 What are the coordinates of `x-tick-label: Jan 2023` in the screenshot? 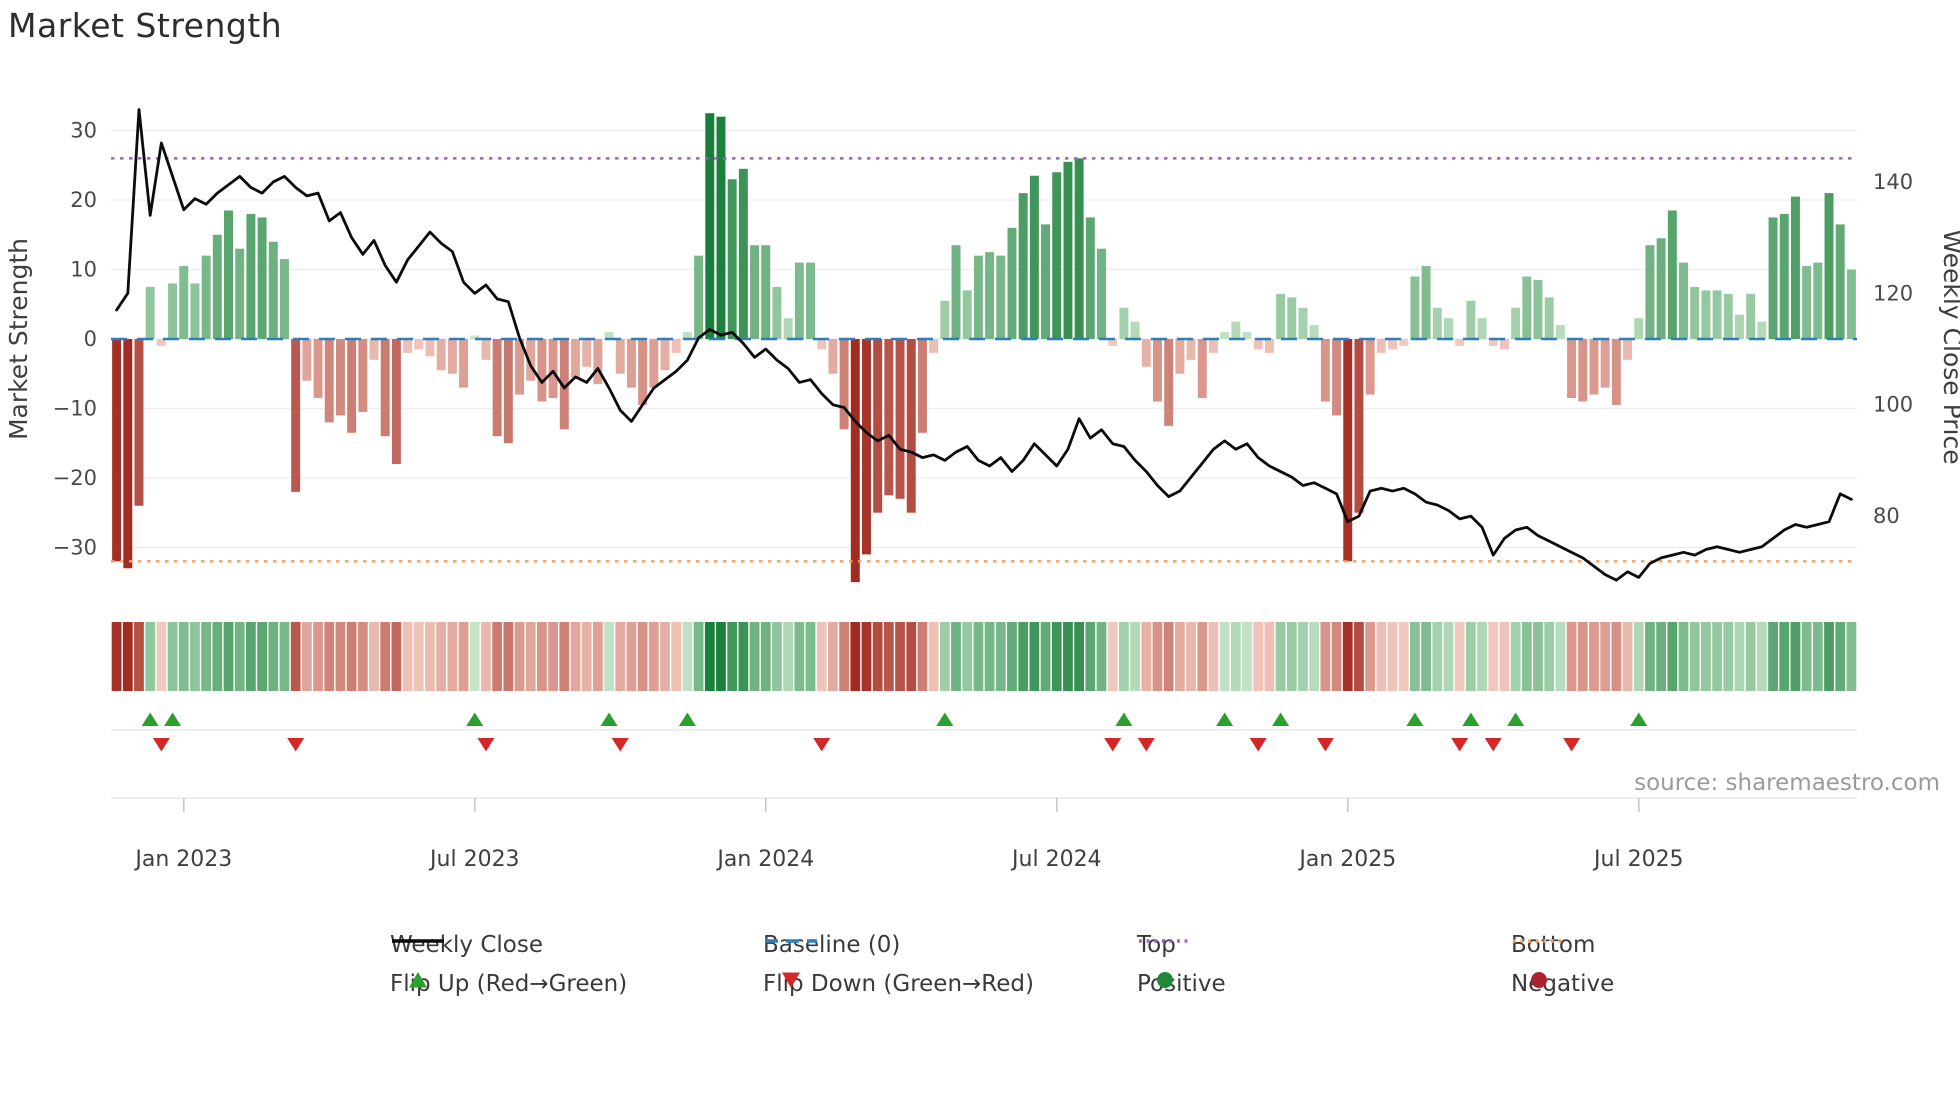 It's located at (182, 859).